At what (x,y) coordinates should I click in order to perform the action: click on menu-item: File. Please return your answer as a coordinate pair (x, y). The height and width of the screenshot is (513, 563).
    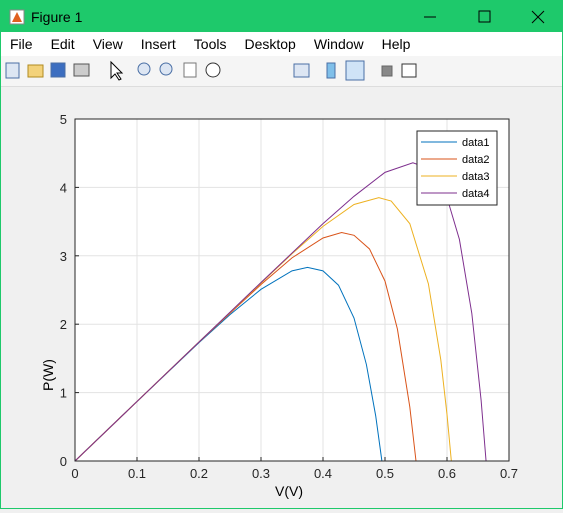
    Looking at the image, I should click on (21, 44).